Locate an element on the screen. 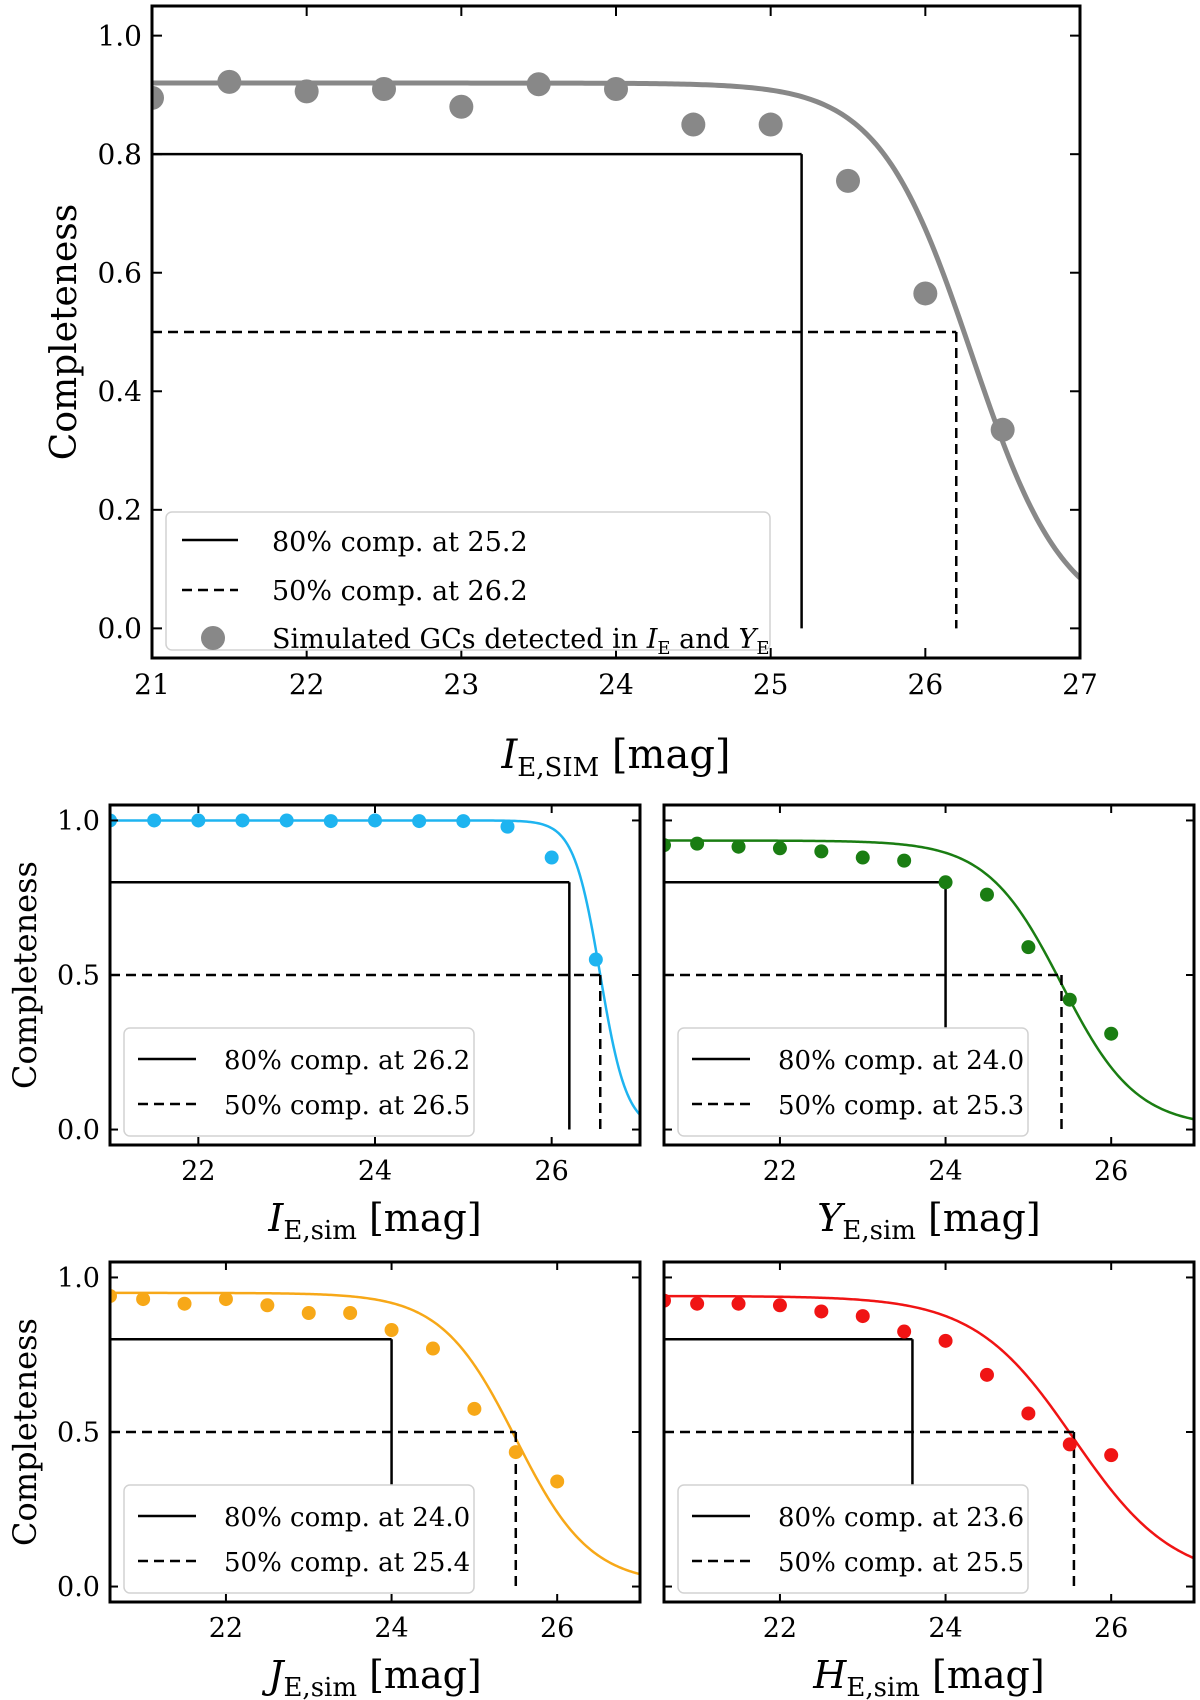 Image resolution: width=1200 pixels, height=1700 pixels. legend: 80% comp. at 24.0 50% comp. at 25.3 is located at coordinates (853, 1082).